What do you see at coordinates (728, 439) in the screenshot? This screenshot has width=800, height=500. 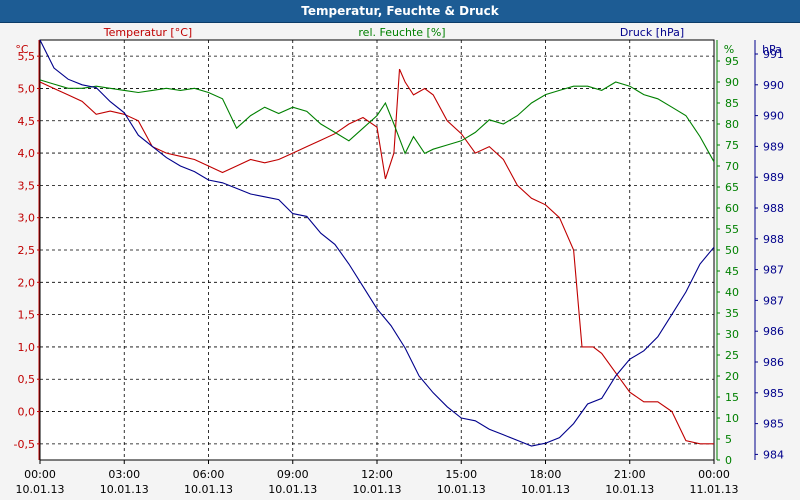 I see `humidity-tick-label: 5` at bounding box center [728, 439].